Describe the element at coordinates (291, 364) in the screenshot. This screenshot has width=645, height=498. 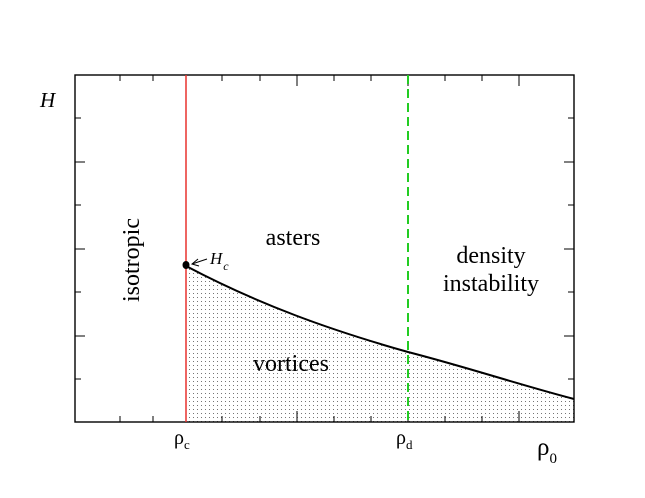
I see `vortices-region-label: vortices` at that location.